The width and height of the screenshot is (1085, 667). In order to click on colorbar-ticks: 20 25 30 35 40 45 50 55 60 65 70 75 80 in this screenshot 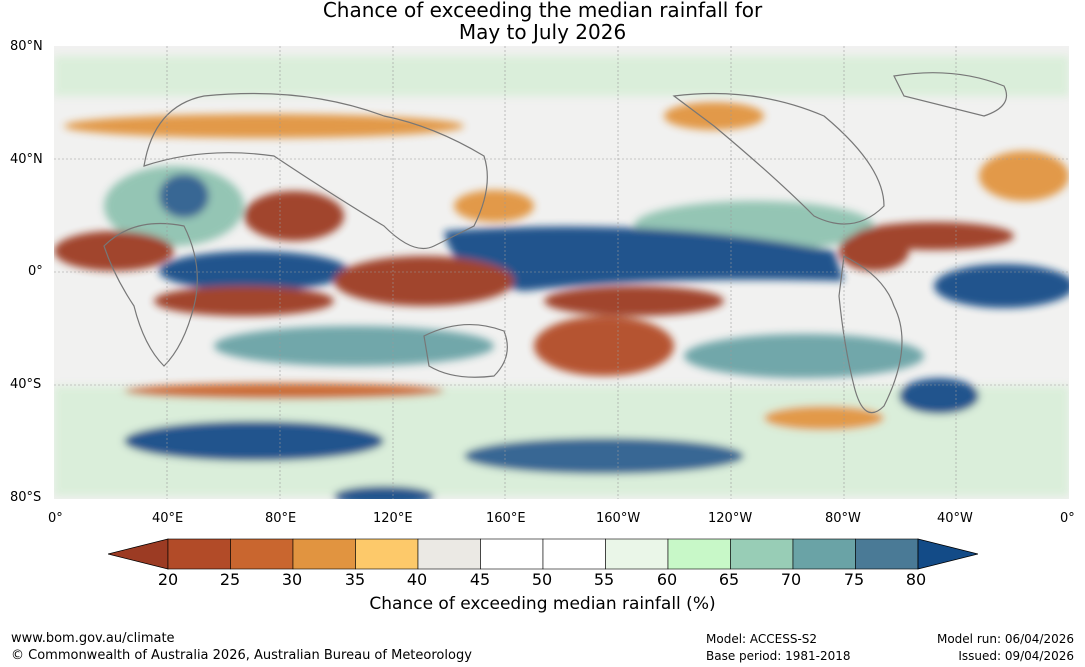, I will do `click(542, 580)`.